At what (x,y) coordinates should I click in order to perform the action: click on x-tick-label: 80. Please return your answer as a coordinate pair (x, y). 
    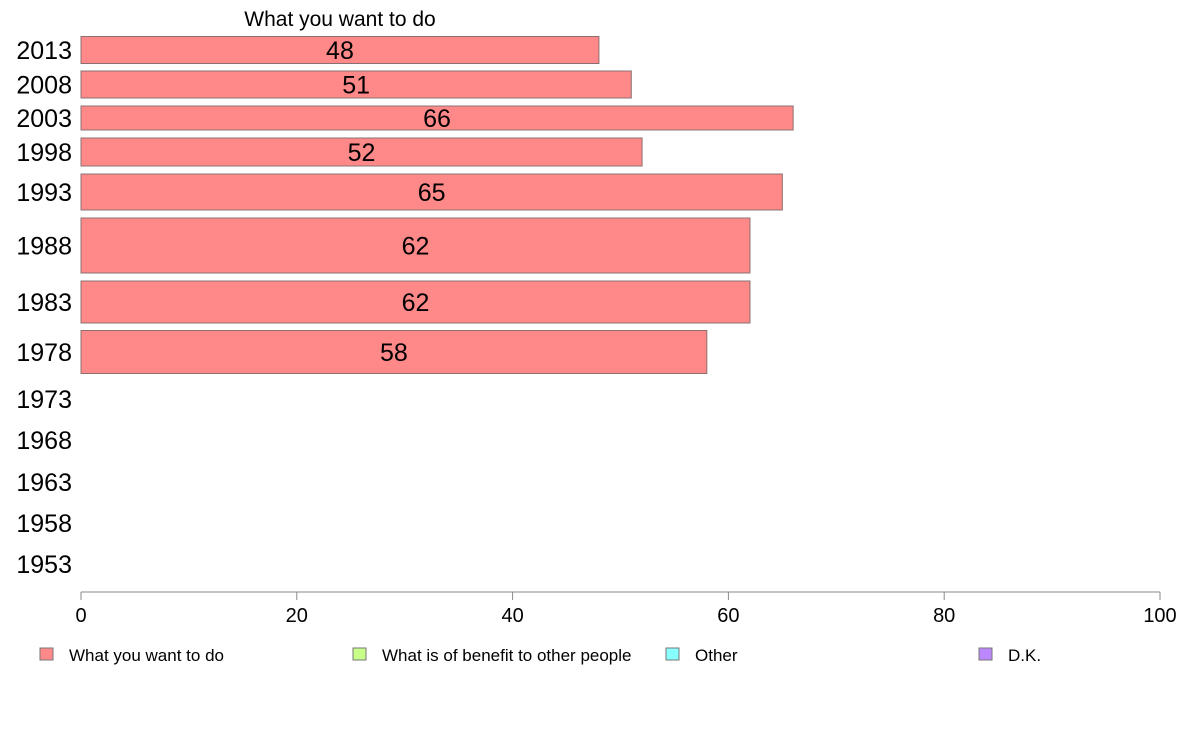
    Looking at the image, I should click on (944, 616).